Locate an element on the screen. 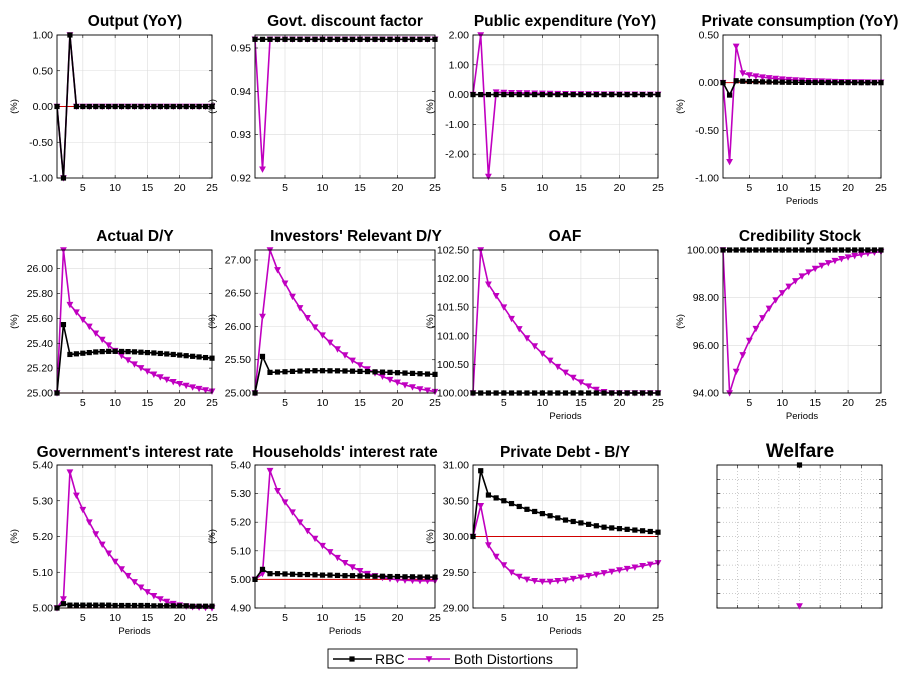 Image resolution: width=910 pixels, height=675 pixels. panel-title: Households' interest rate is located at coordinates (345, 452).